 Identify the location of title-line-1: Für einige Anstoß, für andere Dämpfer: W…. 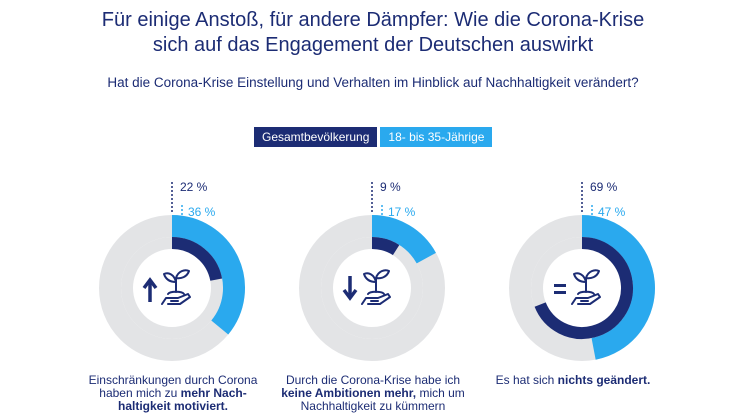
(373, 20).